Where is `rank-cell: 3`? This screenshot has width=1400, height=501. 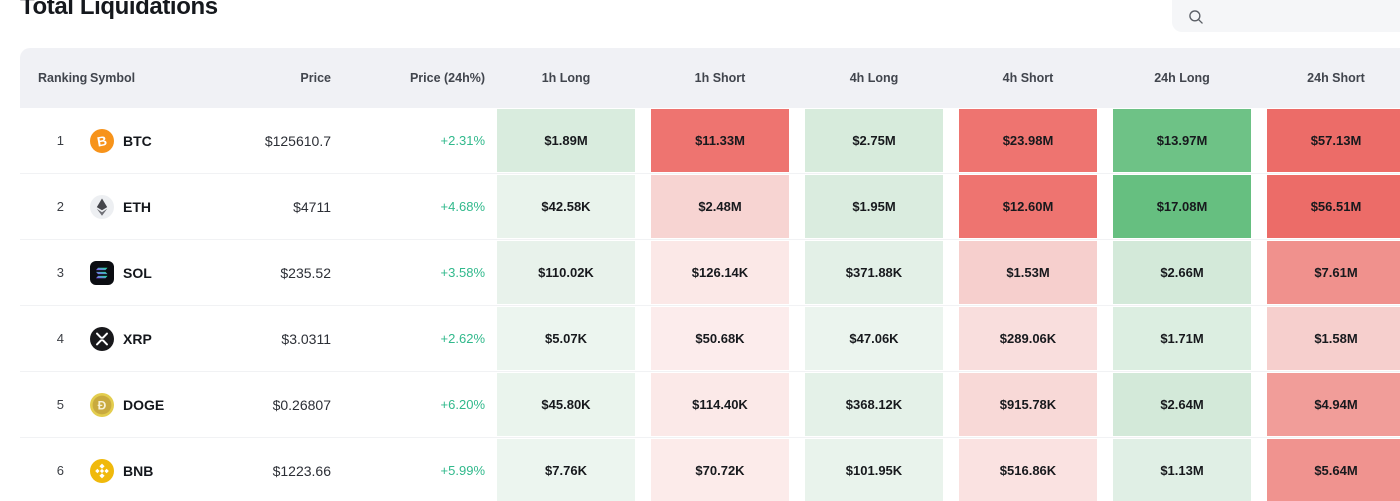
rank-cell: 3 is located at coordinates (60, 272).